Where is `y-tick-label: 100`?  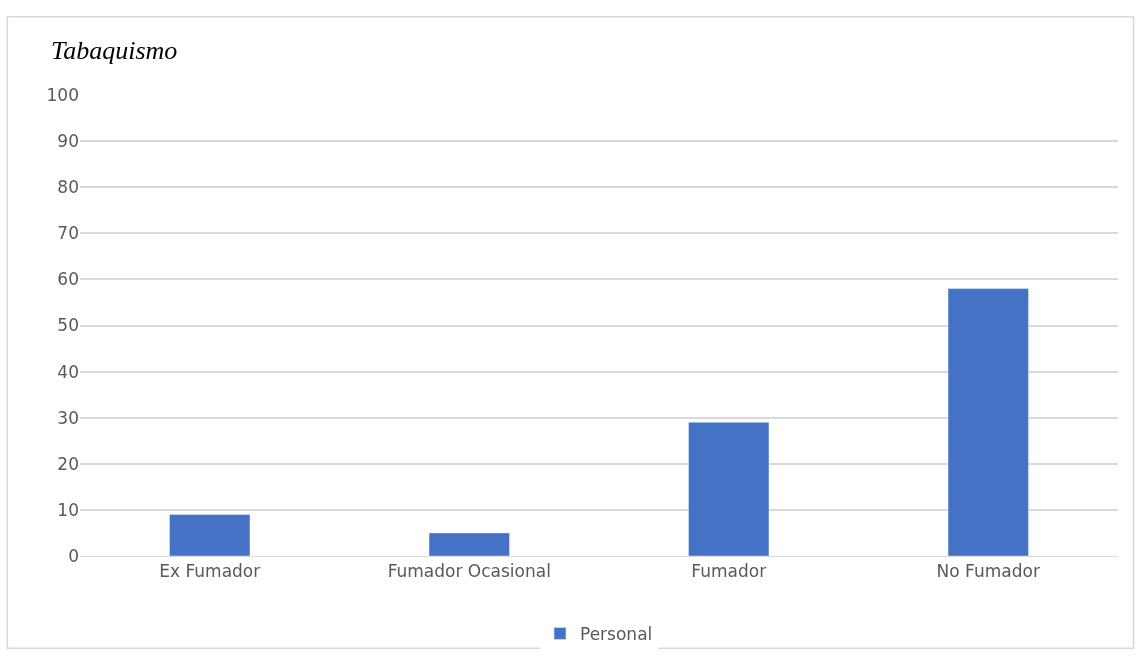
y-tick-label: 100 is located at coordinates (62, 94).